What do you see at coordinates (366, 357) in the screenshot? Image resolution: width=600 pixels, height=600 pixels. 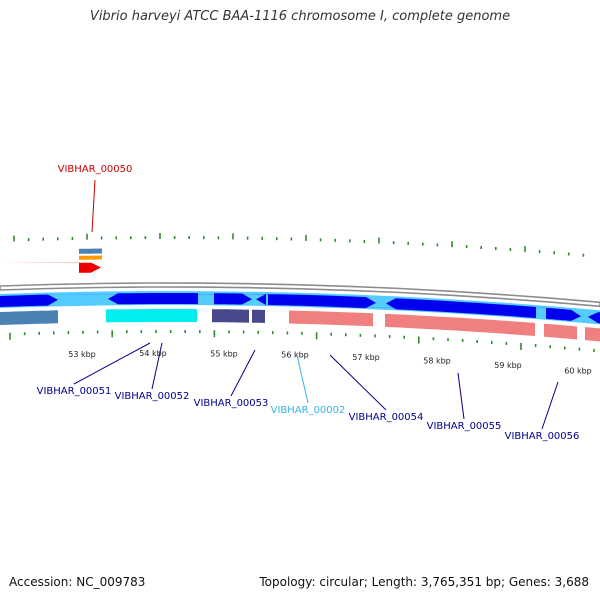 I see `scale-label: 57 kbp` at bounding box center [366, 357].